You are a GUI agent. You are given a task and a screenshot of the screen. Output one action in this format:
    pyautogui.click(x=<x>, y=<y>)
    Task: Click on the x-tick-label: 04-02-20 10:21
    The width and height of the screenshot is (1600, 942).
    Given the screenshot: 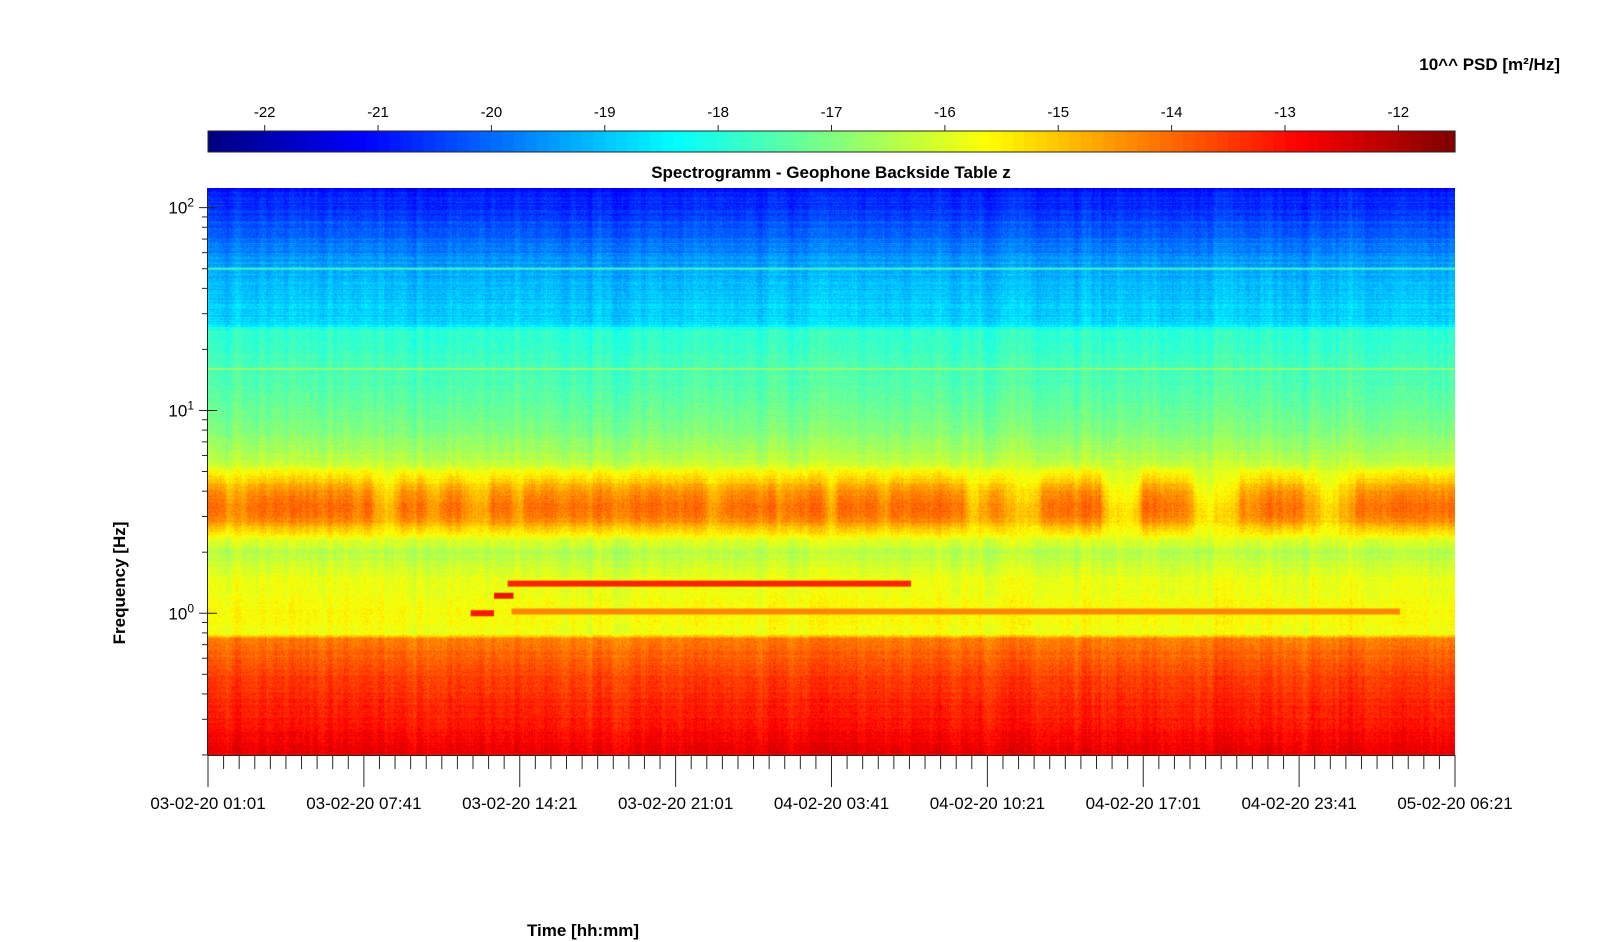 What is the action you would take?
    pyautogui.click(x=987, y=803)
    